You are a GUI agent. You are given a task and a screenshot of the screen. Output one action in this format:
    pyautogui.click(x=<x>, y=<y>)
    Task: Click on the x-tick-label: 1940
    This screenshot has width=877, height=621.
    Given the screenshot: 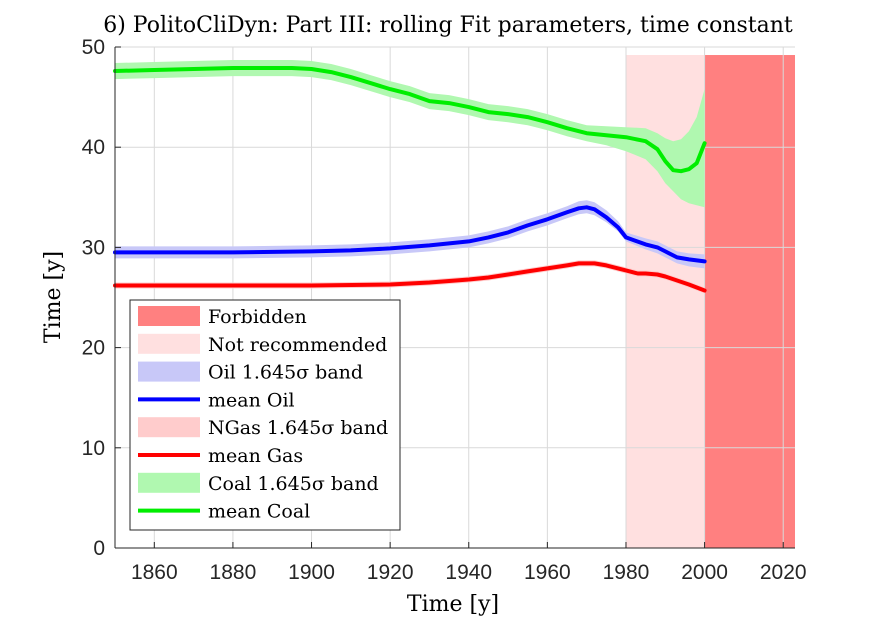 What is the action you would take?
    pyautogui.click(x=468, y=572)
    